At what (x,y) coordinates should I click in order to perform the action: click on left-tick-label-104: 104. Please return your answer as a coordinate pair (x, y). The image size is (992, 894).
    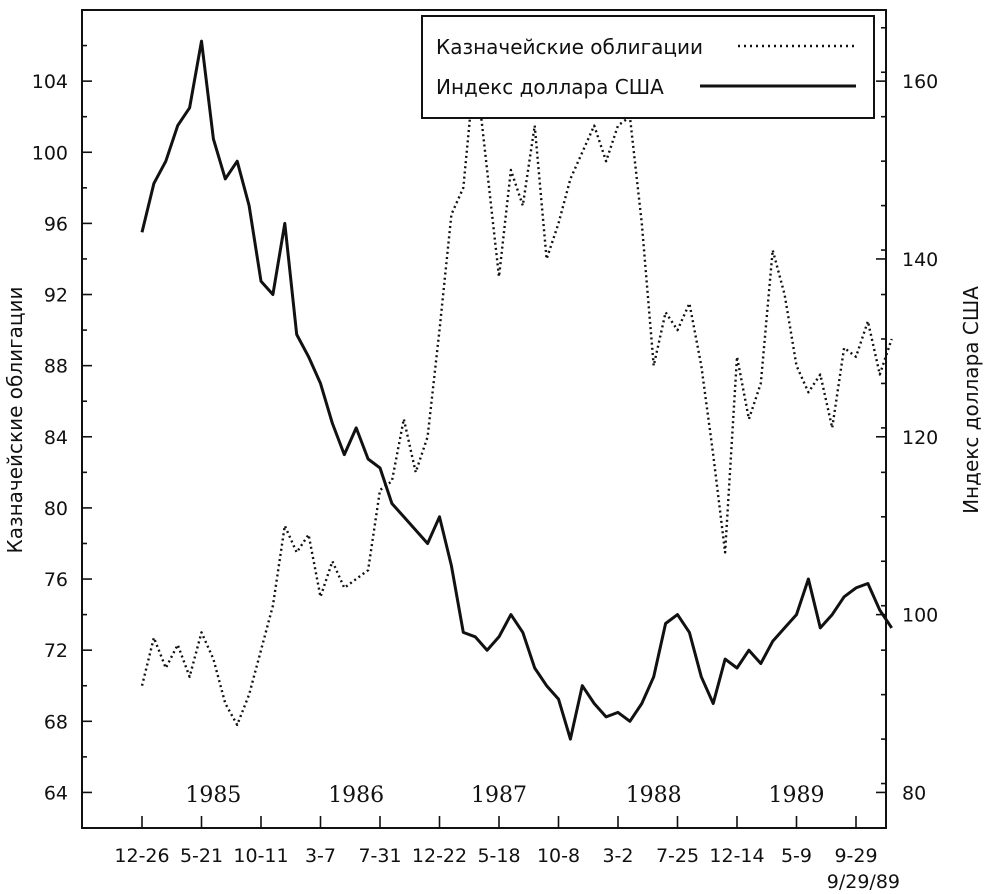
    Looking at the image, I should click on (50, 82).